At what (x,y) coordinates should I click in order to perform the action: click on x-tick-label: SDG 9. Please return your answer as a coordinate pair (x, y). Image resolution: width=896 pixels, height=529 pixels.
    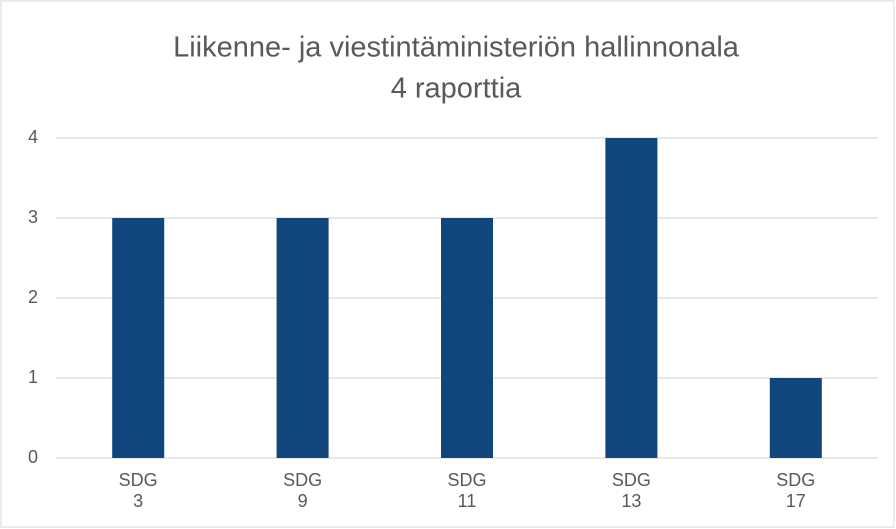
    Looking at the image, I should click on (303, 490).